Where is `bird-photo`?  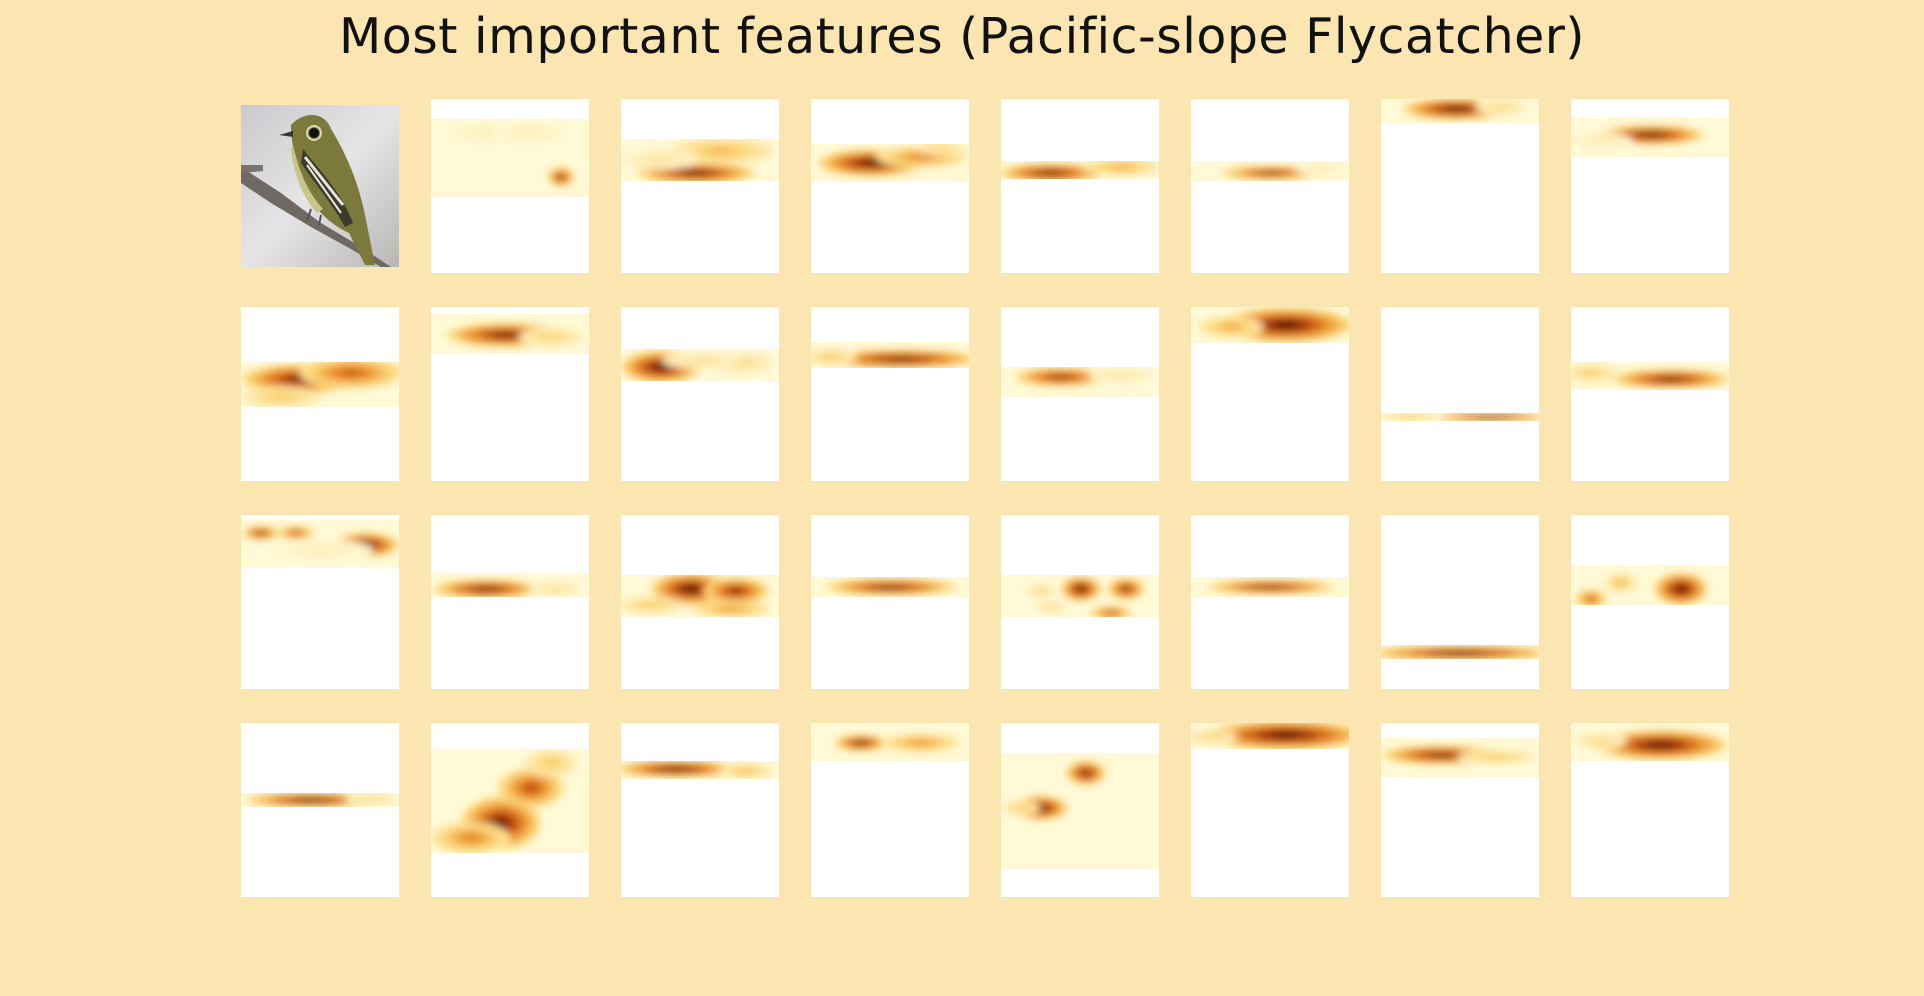 bird-photo is located at coordinates (320, 186).